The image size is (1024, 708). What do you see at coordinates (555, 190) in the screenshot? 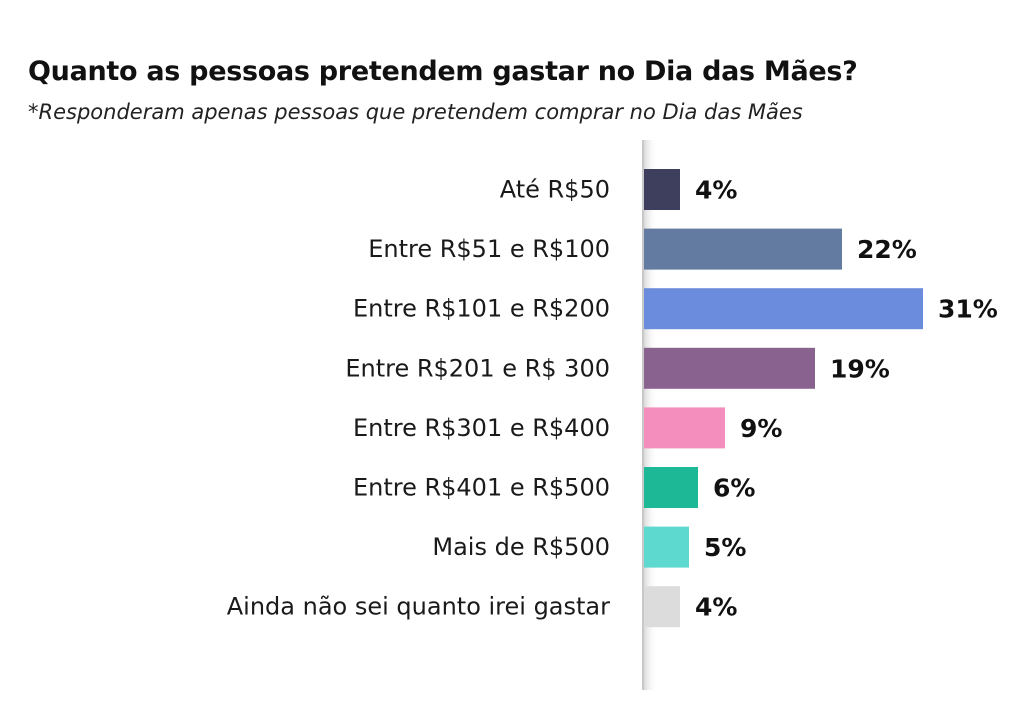
I see `category-label: Até R$50` at bounding box center [555, 190].